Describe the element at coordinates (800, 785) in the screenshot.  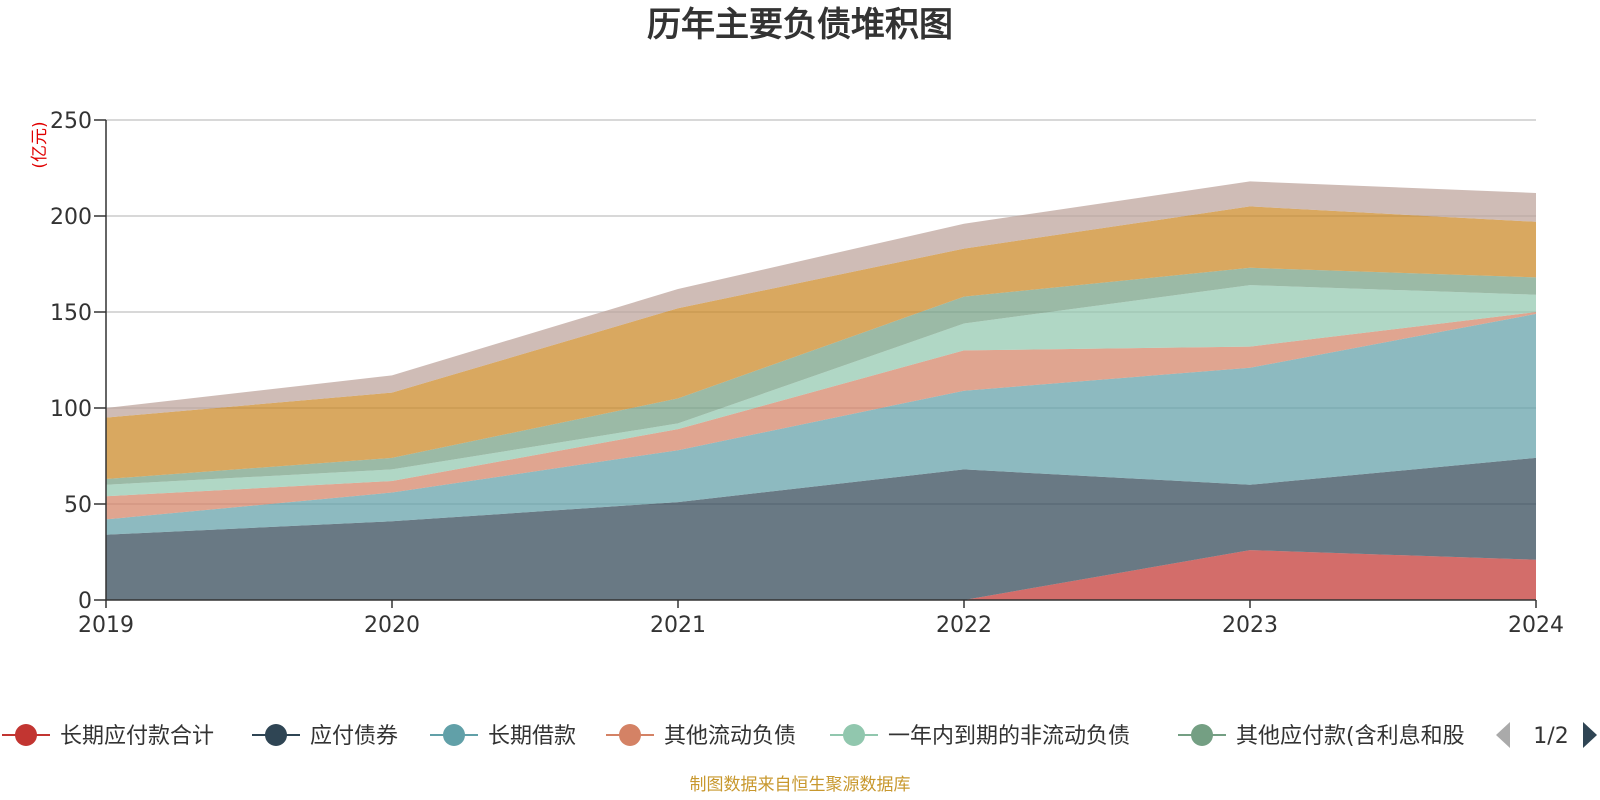
I see `source-note: 制图数据来自恒生聚源数据库` at that location.